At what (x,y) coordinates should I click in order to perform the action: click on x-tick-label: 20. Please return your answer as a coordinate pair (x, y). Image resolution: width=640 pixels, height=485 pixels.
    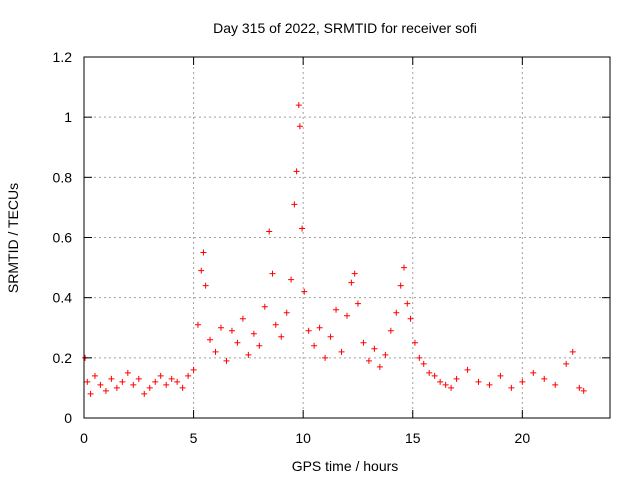
    Looking at the image, I should click on (523, 438).